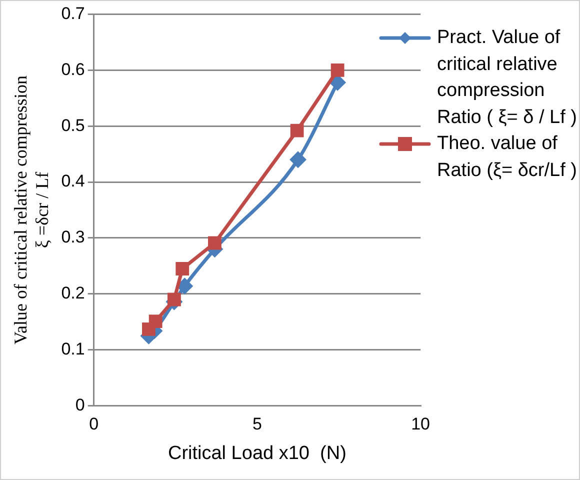 The width and height of the screenshot is (580, 480). What do you see at coordinates (73, 237) in the screenshot?
I see `y-tick-label: 0.3` at bounding box center [73, 237].